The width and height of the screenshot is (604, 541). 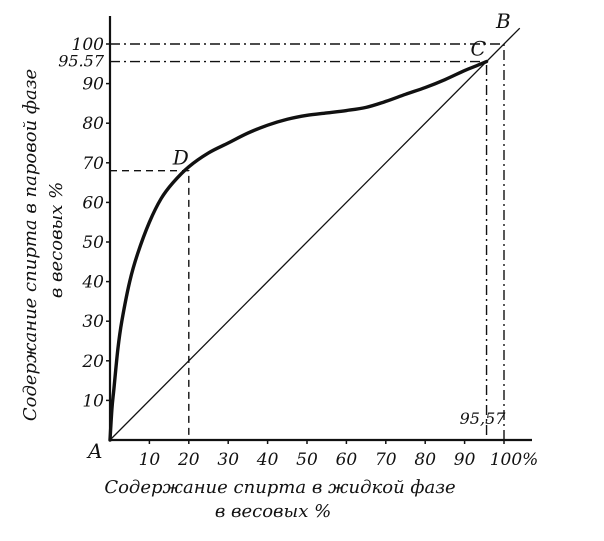 I want to click on point-d-guide, so click(x=150, y=305).